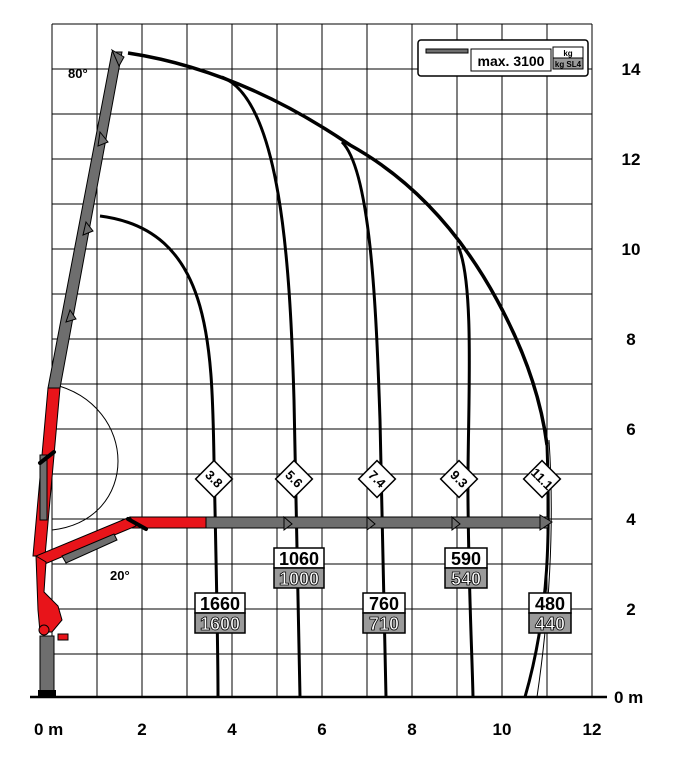 This screenshot has height=780, width=688. Describe the element at coordinates (232, 729) in the screenshot. I see `x-tick-label: 4` at that location.